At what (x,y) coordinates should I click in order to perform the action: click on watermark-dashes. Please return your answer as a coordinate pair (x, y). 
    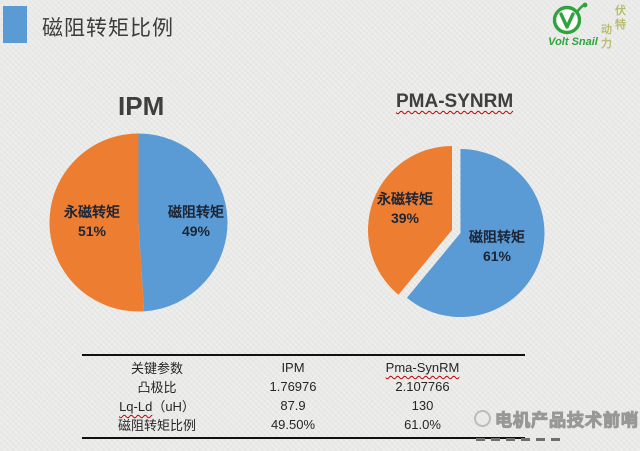
    Looking at the image, I should click on (518, 439).